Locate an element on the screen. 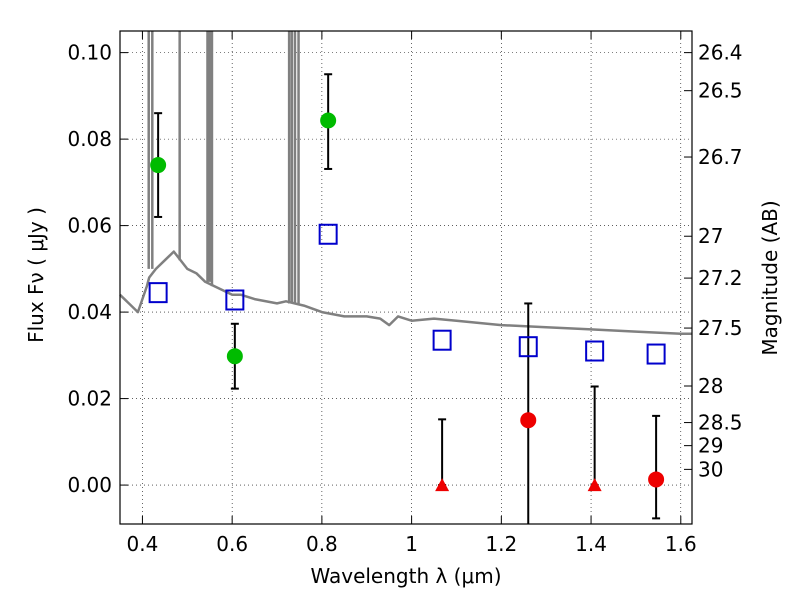 This screenshot has height=600, width=800. model-spectrum-line is located at coordinates (405, 292).